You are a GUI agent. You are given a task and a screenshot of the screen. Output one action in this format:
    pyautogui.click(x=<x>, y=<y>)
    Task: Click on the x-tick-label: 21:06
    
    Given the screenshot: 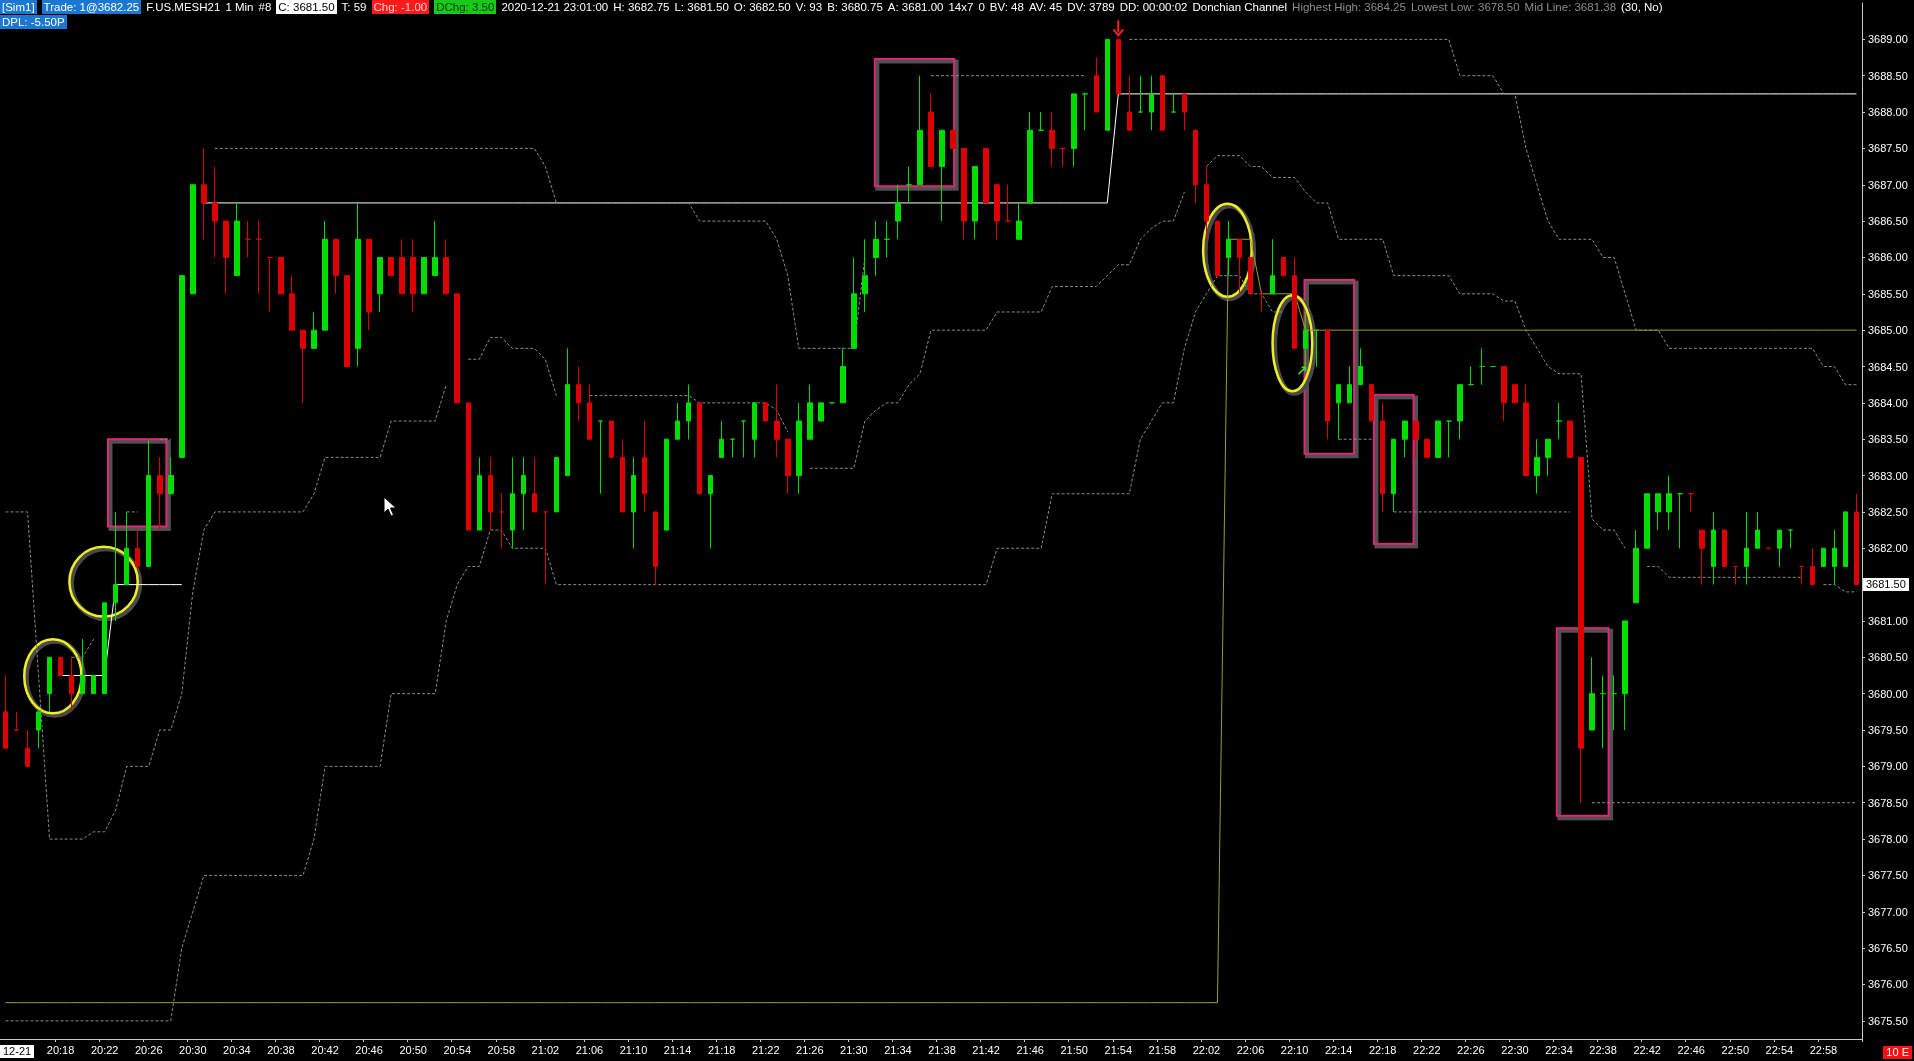 What is the action you would take?
    pyautogui.click(x=589, y=1049)
    